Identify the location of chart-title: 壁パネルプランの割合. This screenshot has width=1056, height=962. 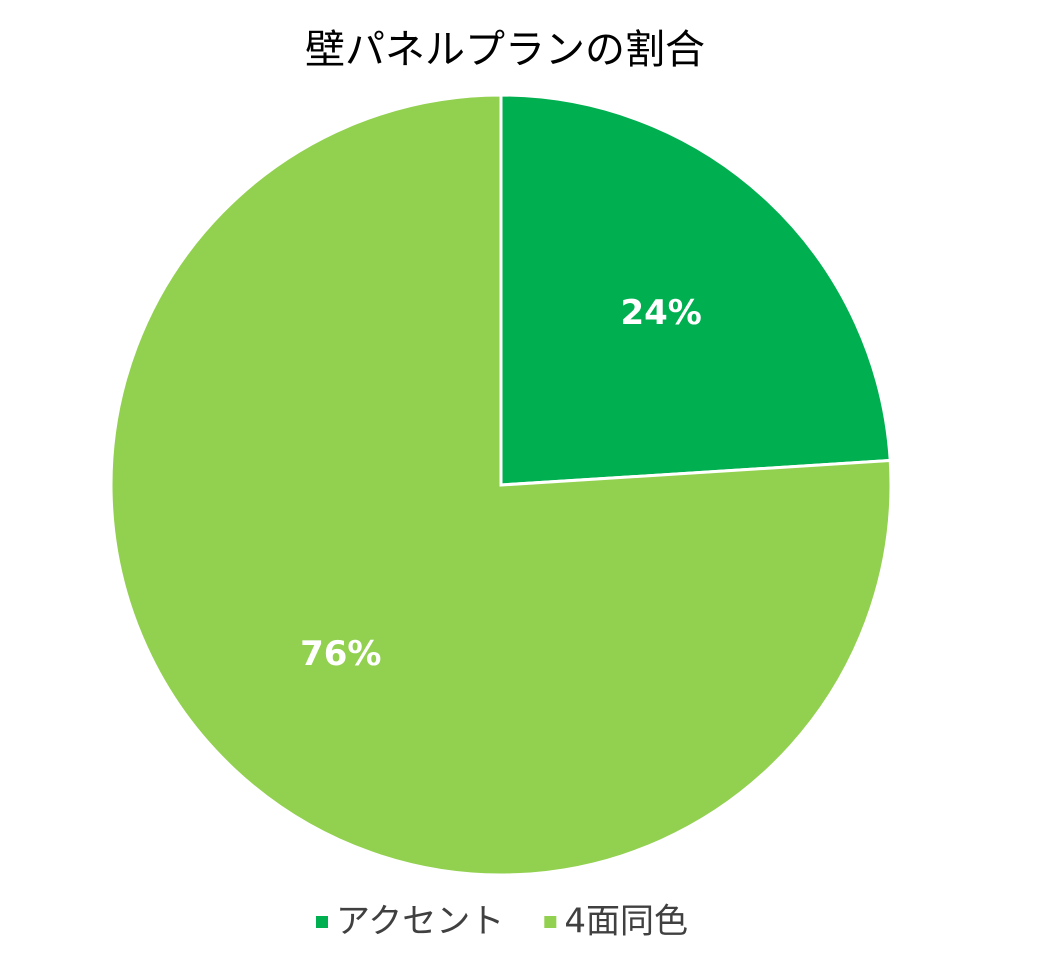
(505, 50).